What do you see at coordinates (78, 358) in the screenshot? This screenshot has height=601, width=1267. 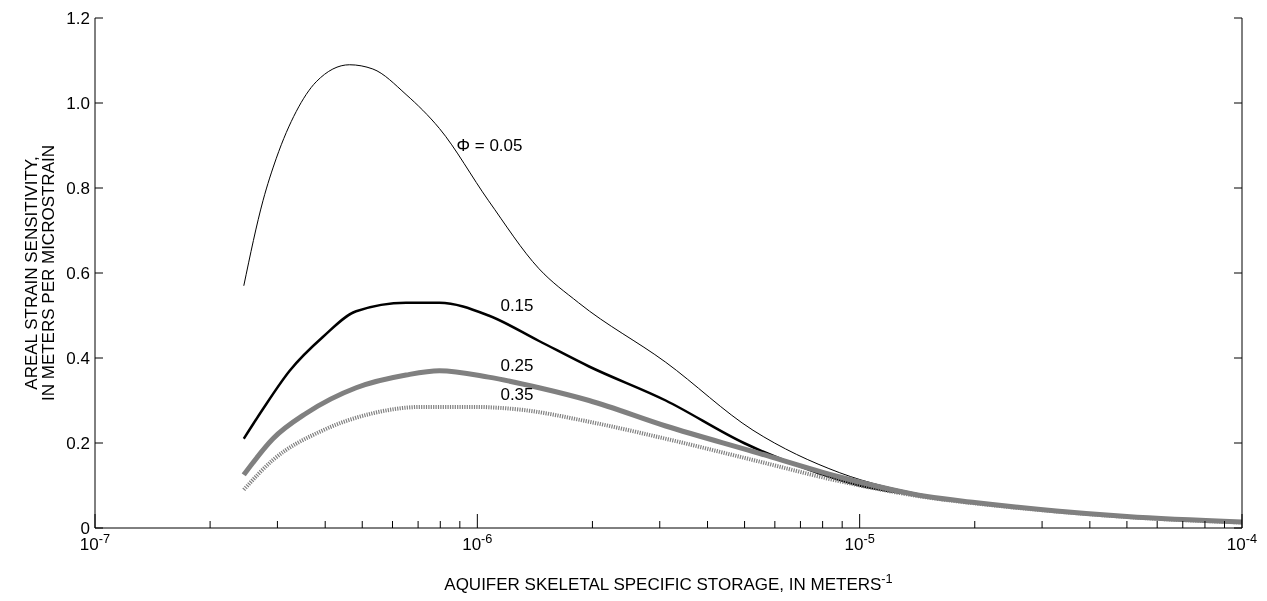 I see `y-tick-label: 0.4` at bounding box center [78, 358].